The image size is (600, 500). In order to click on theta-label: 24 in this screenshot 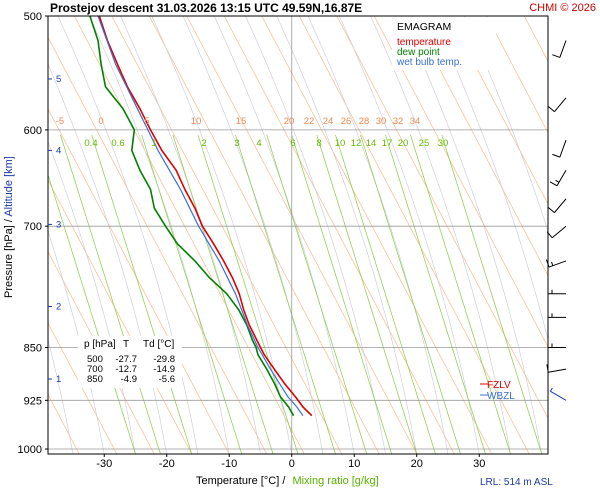, I will do `click(328, 121)`.